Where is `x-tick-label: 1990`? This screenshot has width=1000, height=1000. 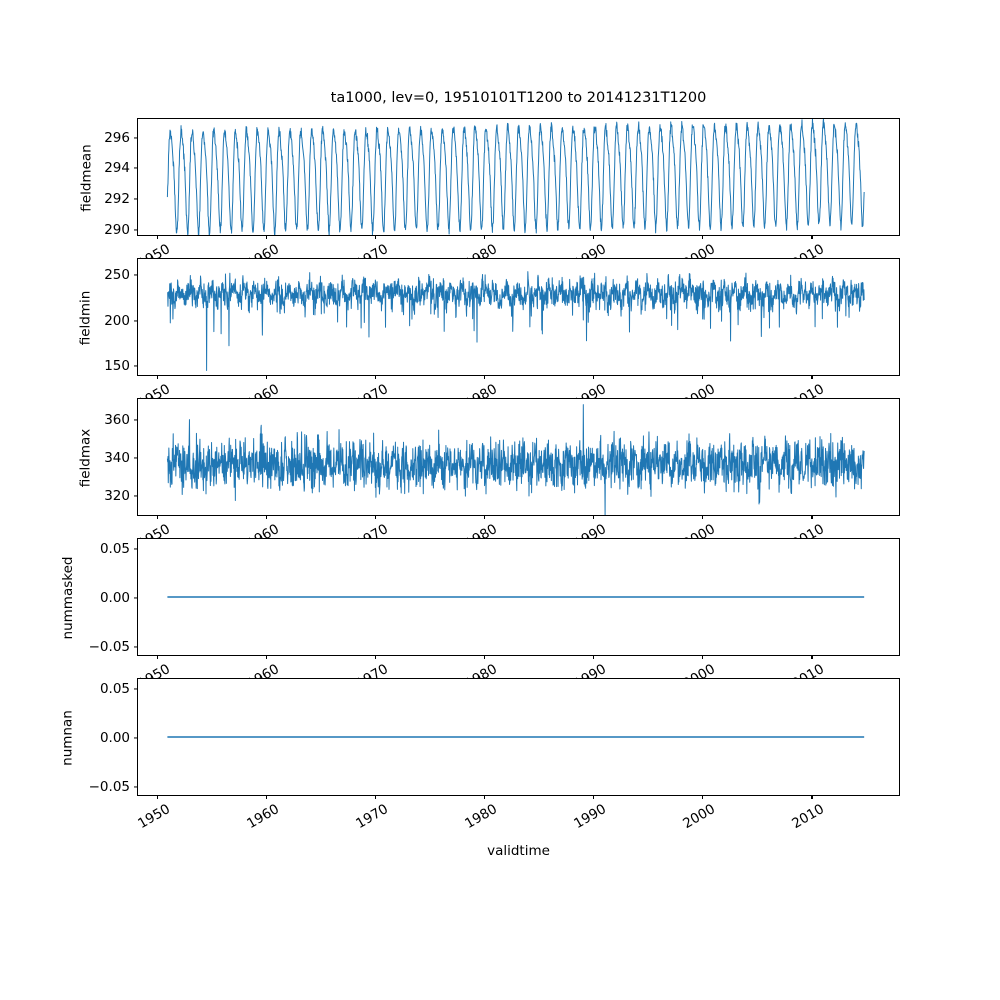 x-tick-label: 1990 is located at coordinates (590, 817).